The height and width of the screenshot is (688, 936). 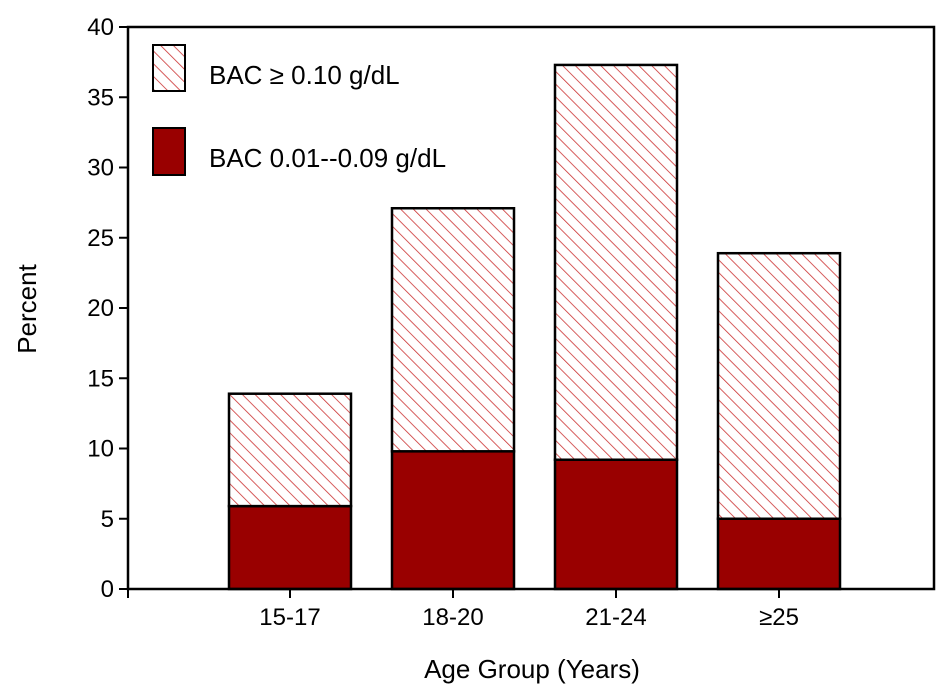 What do you see at coordinates (100, 27) in the screenshot?
I see `y-tick-label: 40` at bounding box center [100, 27].